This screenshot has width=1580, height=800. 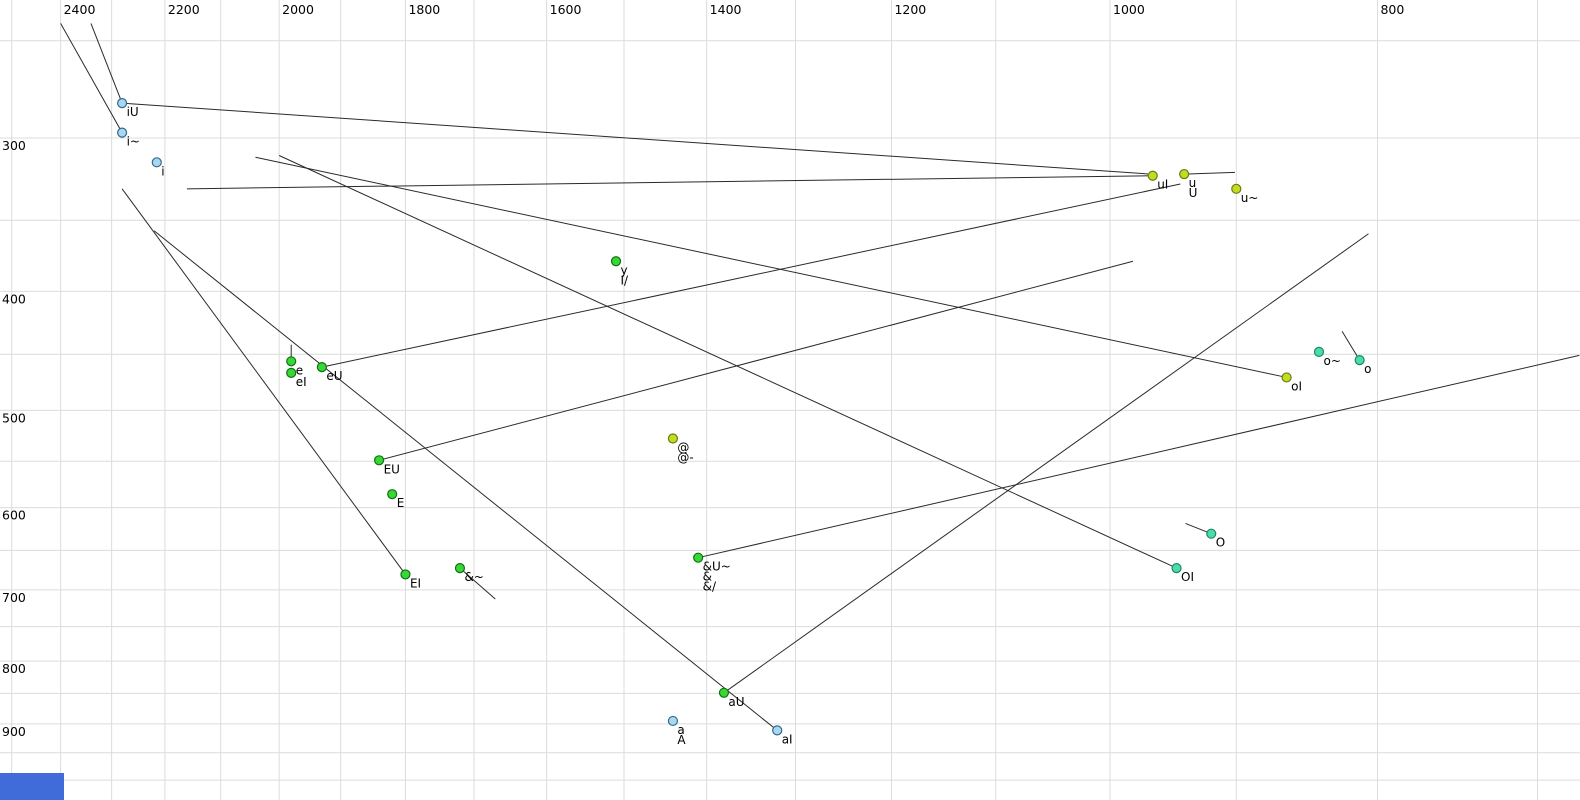 What do you see at coordinates (673, 721) in the screenshot?
I see `vowel-point-a` at bounding box center [673, 721].